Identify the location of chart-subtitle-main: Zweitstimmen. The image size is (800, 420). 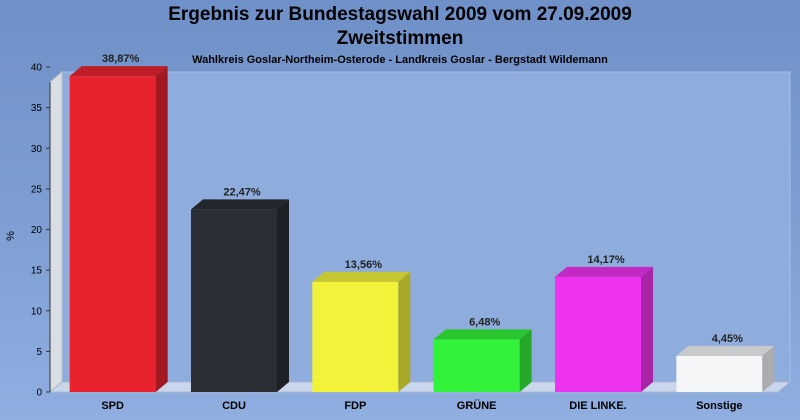
(400, 38).